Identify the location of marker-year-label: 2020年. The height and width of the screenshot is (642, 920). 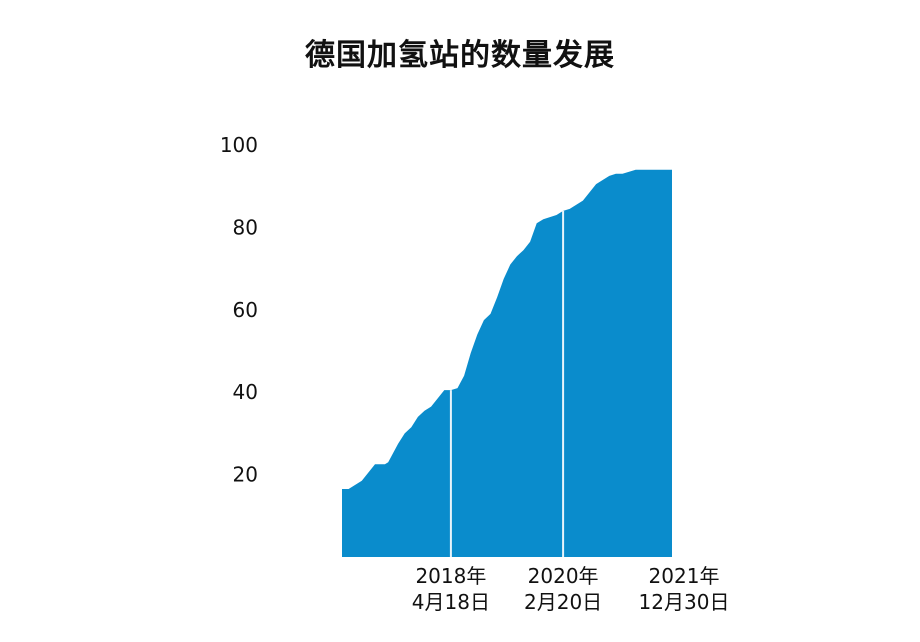
(563, 576).